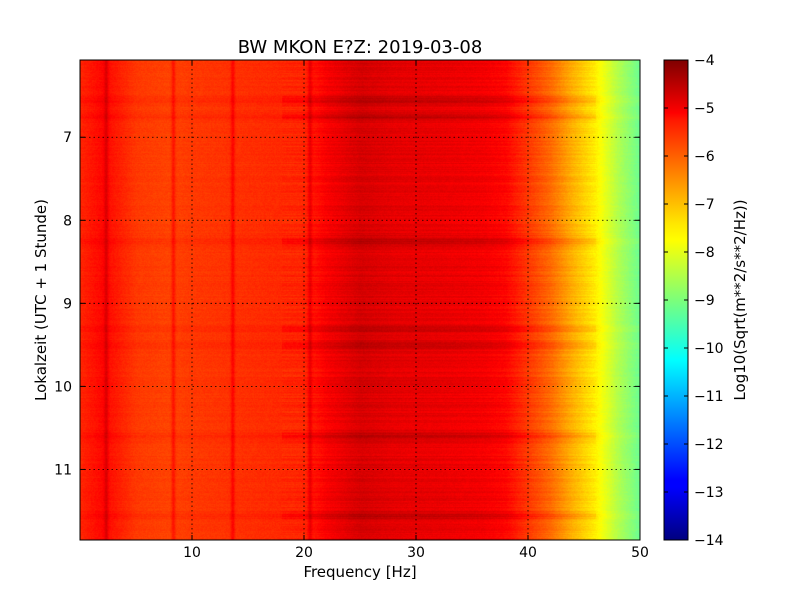 This screenshot has width=800, height=604. Describe the element at coordinates (709, 349) in the screenshot. I see `colorbar-tick-label: −10` at that location.